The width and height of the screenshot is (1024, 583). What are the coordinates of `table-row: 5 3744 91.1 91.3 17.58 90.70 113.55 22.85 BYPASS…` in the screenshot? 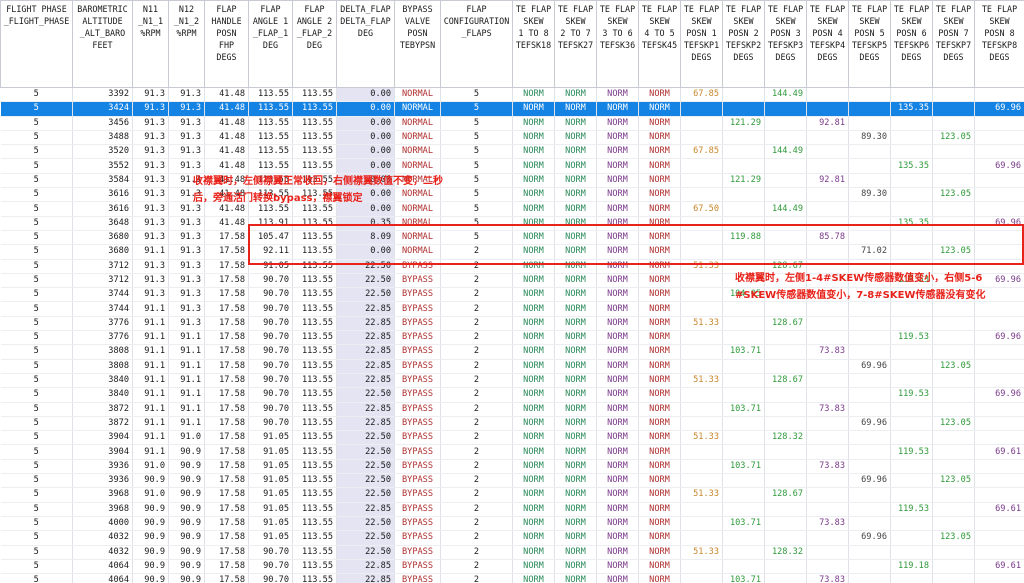 It's located at (512, 309).